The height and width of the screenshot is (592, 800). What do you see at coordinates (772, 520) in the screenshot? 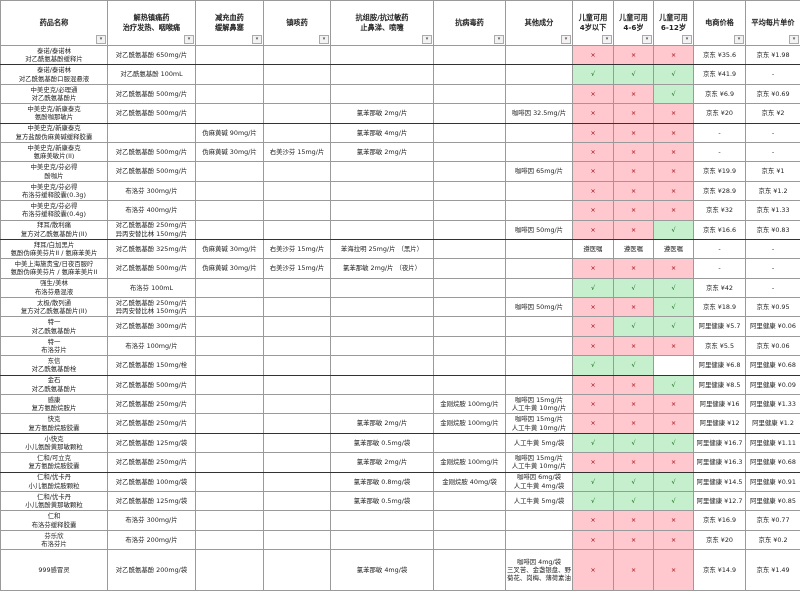
I see `cell-unit-price: 京东 ¥0.77` at bounding box center [772, 520].